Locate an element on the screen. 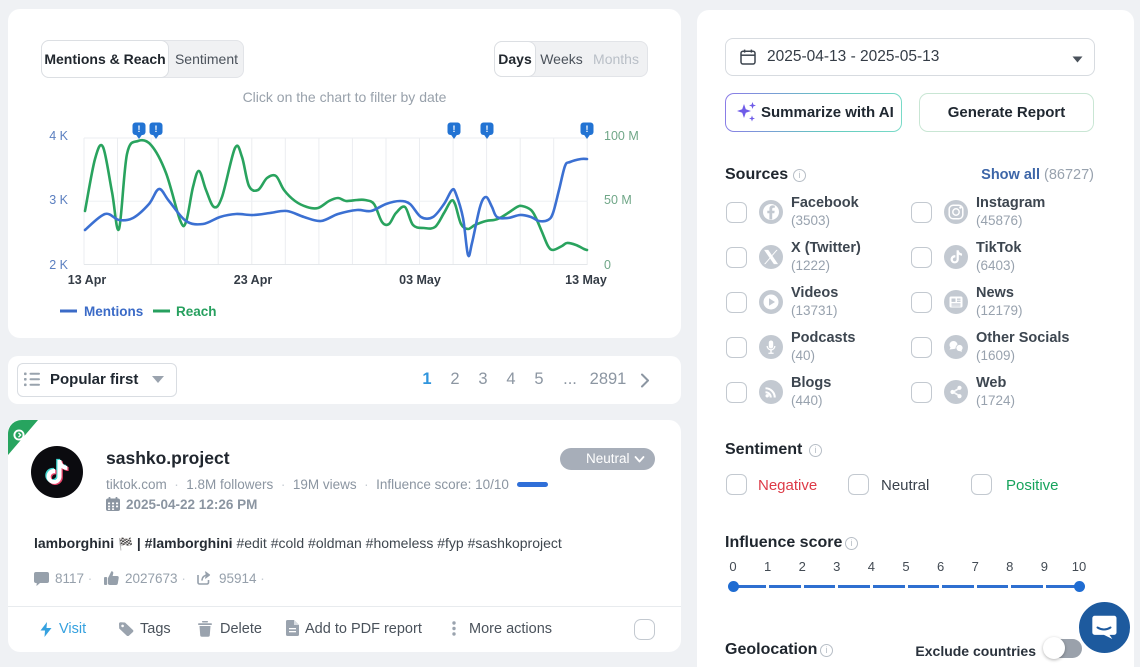 The image size is (1140, 667). svg-text: 4 K is located at coordinates (58, 136).